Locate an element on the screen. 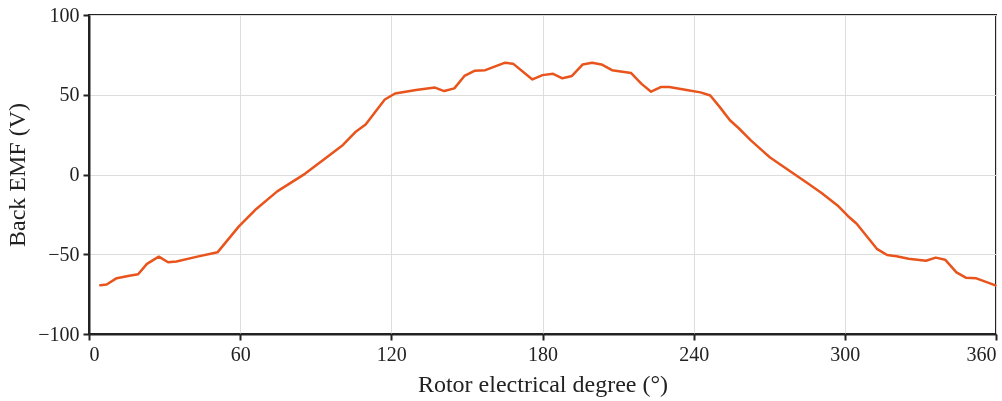 The image size is (1002, 401). y-axis-title: Back EMF (V) is located at coordinates (17, 175).